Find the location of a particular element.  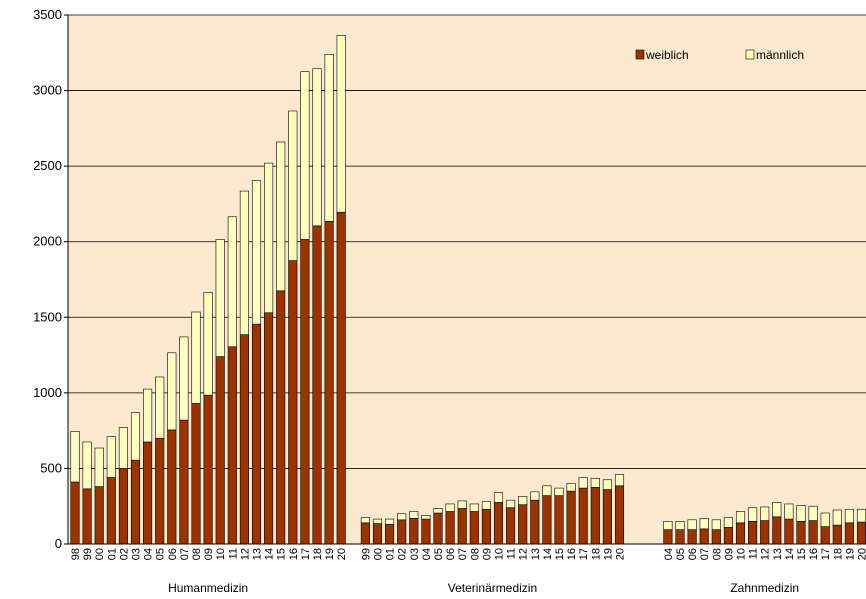

x-tick-label: 00 is located at coordinates (100, 554).